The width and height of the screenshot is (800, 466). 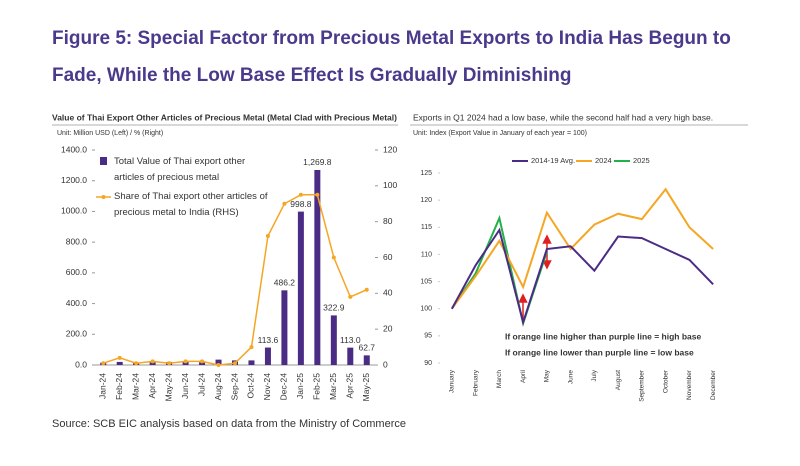 I want to click on x-tick-label: February, so click(x=475, y=382).